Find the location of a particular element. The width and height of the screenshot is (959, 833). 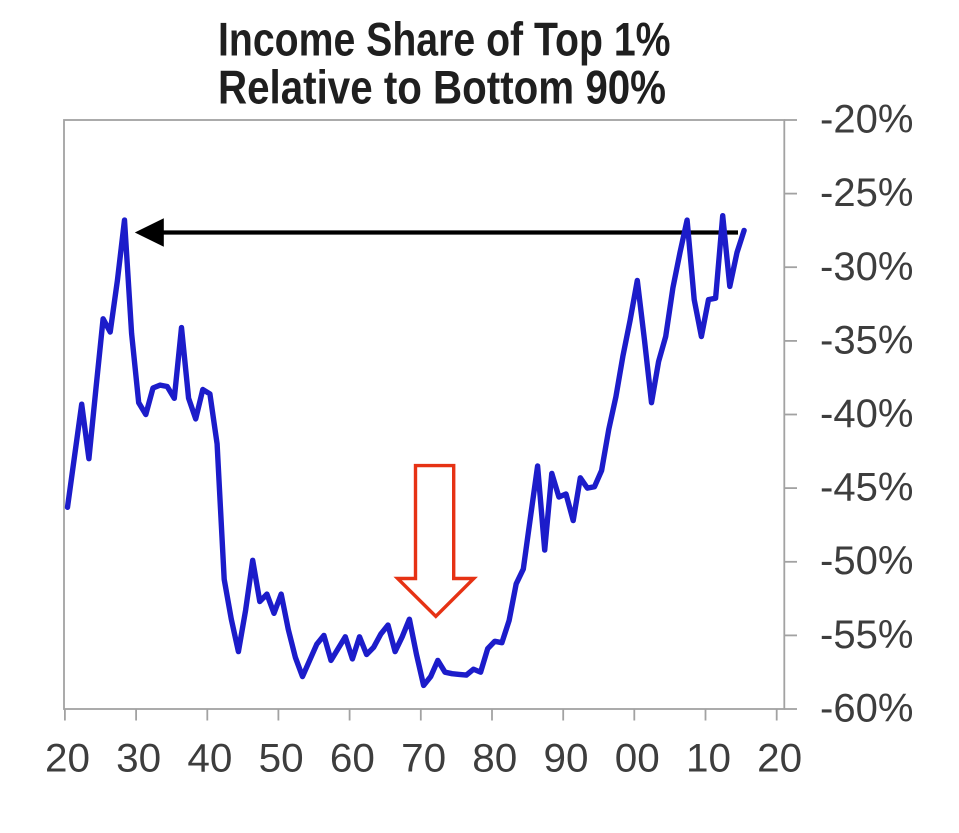

svg-text: -30% is located at coordinates (866, 267).